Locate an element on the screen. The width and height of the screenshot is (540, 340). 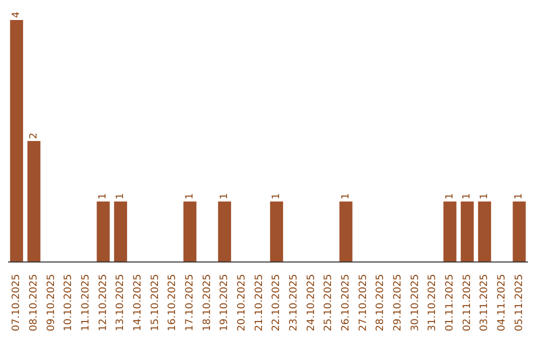
x-tick-label: 14.10.2025 is located at coordinates (138, 303).